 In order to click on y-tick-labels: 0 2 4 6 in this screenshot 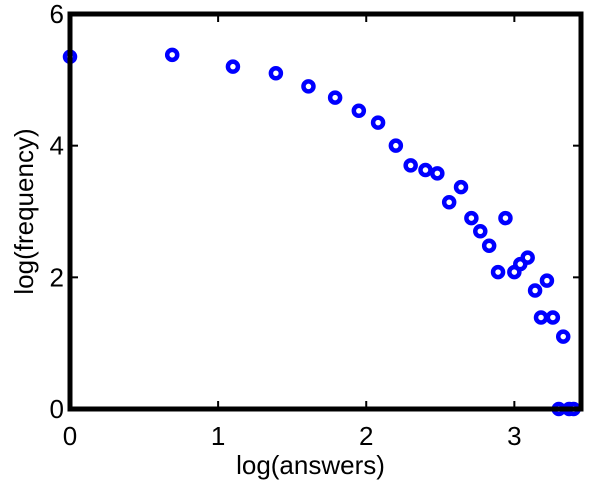, I will do `click(57, 212)`.